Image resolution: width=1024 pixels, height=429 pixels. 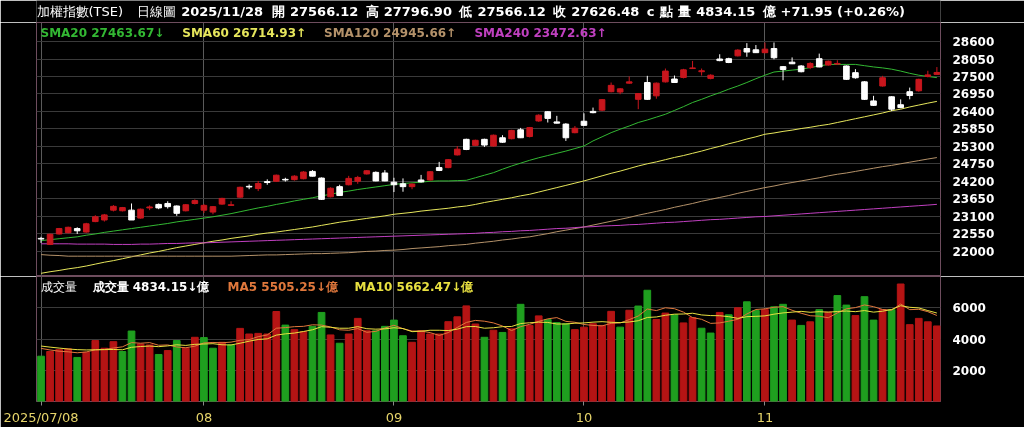 I want to click on y-tick-label: 6000, so click(x=969, y=308).